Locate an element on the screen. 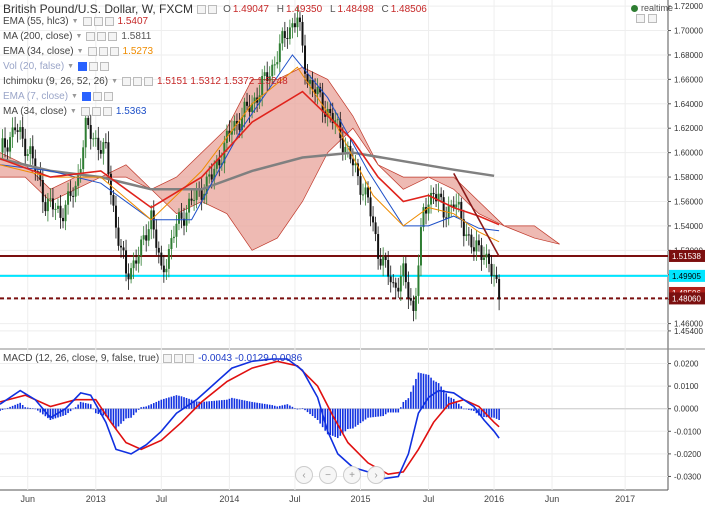 The width and height of the screenshot is (705, 506). indicator-buttons is located at coordinates (94, 66).